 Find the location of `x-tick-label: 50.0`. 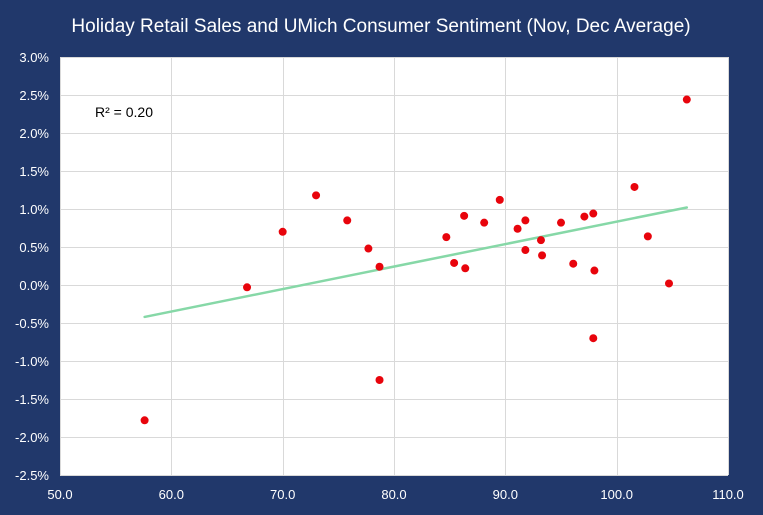

x-tick-label: 50.0 is located at coordinates (59, 494).